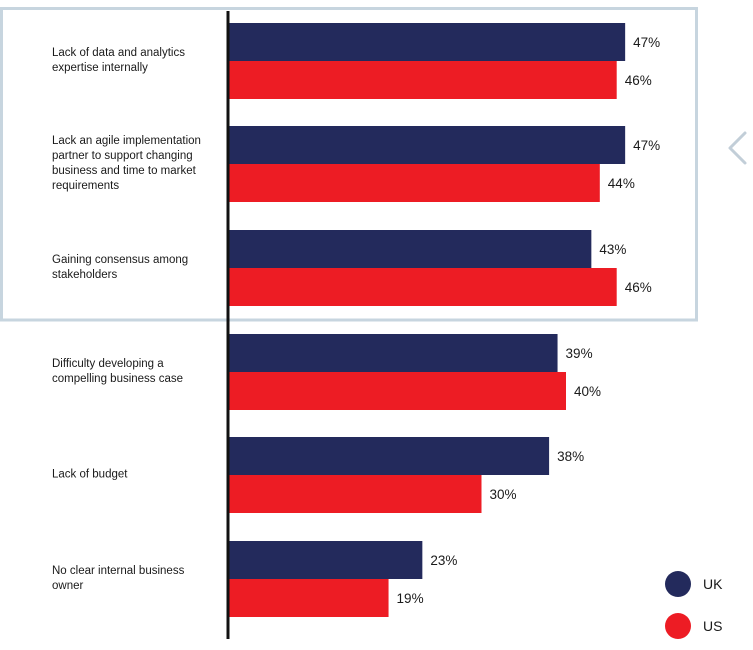  Describe the element at coordinates (646, 145) in the screenshot. I see `data-label-uk-2: 47%` at that location.